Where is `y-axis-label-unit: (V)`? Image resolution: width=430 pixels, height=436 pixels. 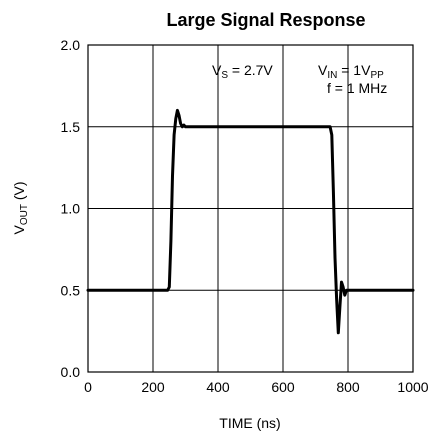
y-axis-label-unit: (V) is located at coordinates (19, 192).